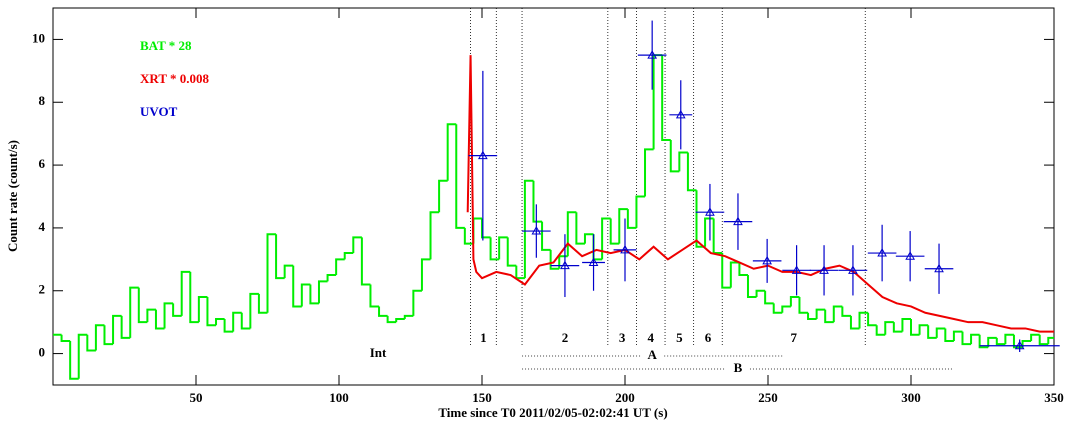  What do you see at coordinates (38, 37) in the screenshot?
I see `y-tick-label: 10` at bounding box center [38, 37].